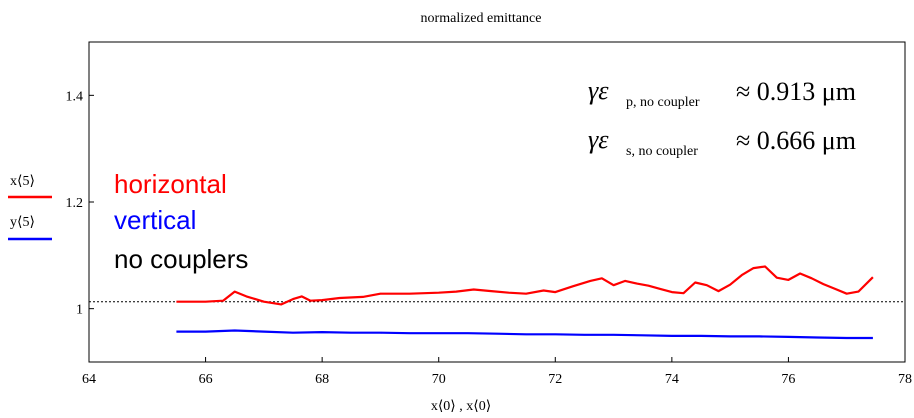 Image resolution: width=914 pixels, height=418 pixels. What do you see at coordinates (525, 285) in the screenshot?
I see `horizontal-series-line` at bounding box center [525, 285].